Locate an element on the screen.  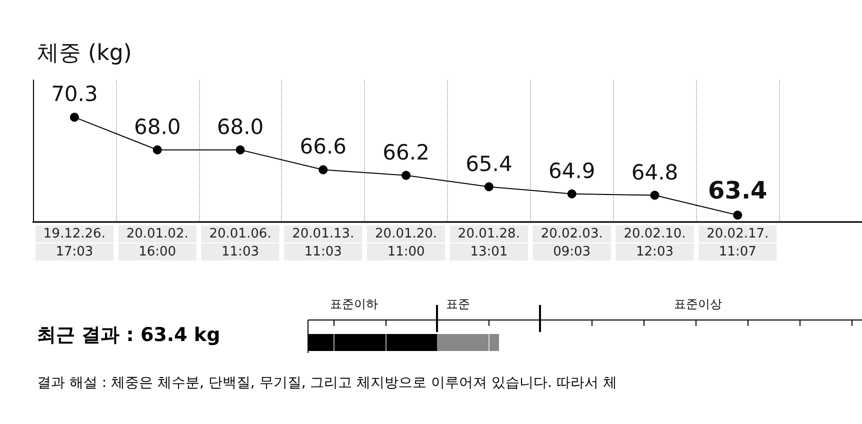
text: 표준이하 is located at coordinates (354, 304).